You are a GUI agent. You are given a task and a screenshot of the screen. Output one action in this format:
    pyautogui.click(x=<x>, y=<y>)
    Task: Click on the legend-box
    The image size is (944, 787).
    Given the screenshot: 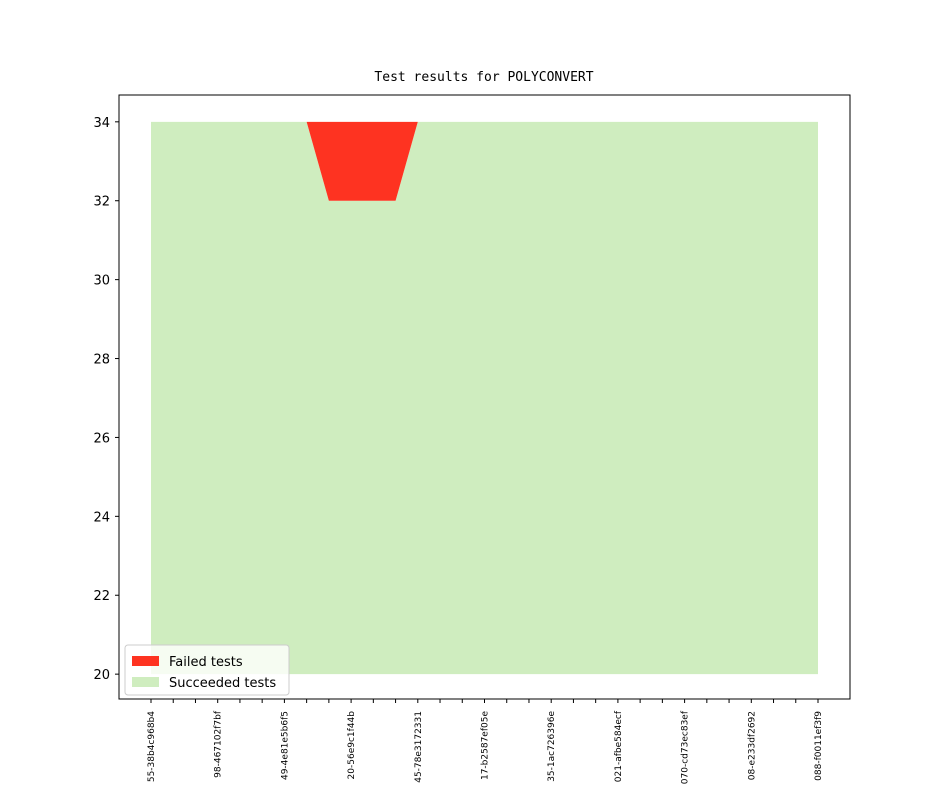 What is the action you would take?
    pyautogui.click(x=207, y=670)
    